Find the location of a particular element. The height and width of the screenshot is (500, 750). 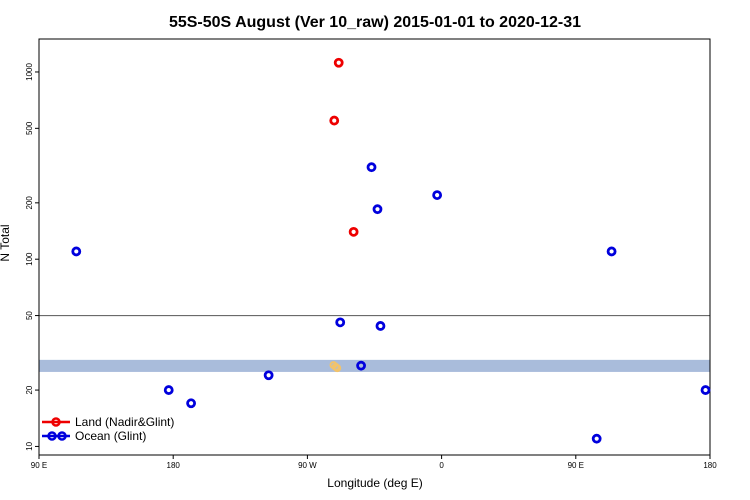

y-tick-label: 500 is located at coordinates (29, 128).